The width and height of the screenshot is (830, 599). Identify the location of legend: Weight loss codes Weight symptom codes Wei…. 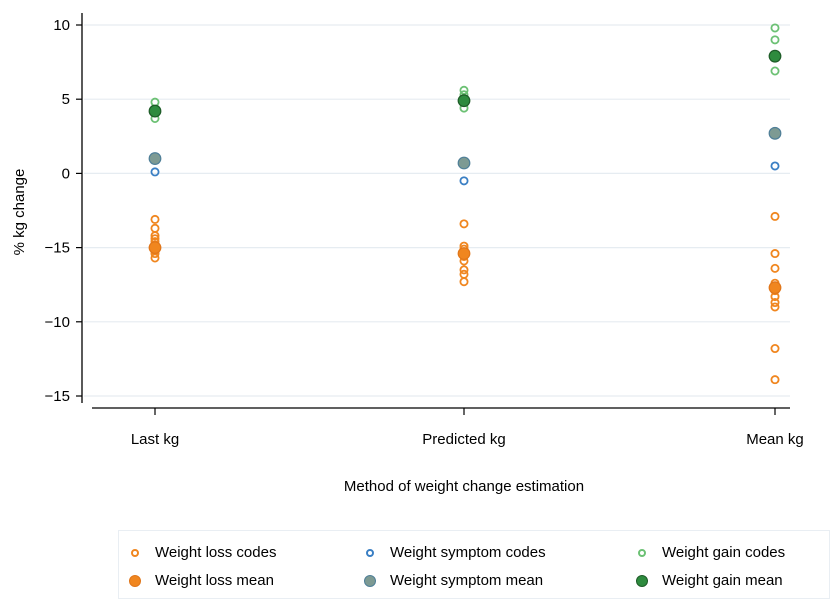
(474, 564).